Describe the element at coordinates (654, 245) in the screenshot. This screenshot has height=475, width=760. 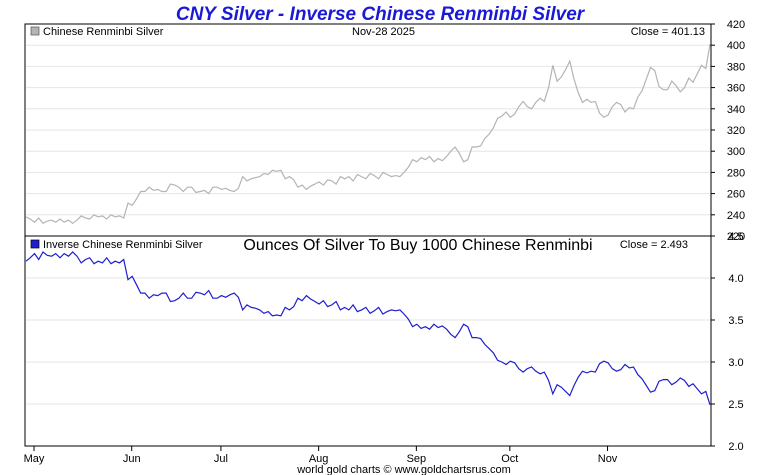
I see `bottom-close-label: Close = 2.493` at that location.